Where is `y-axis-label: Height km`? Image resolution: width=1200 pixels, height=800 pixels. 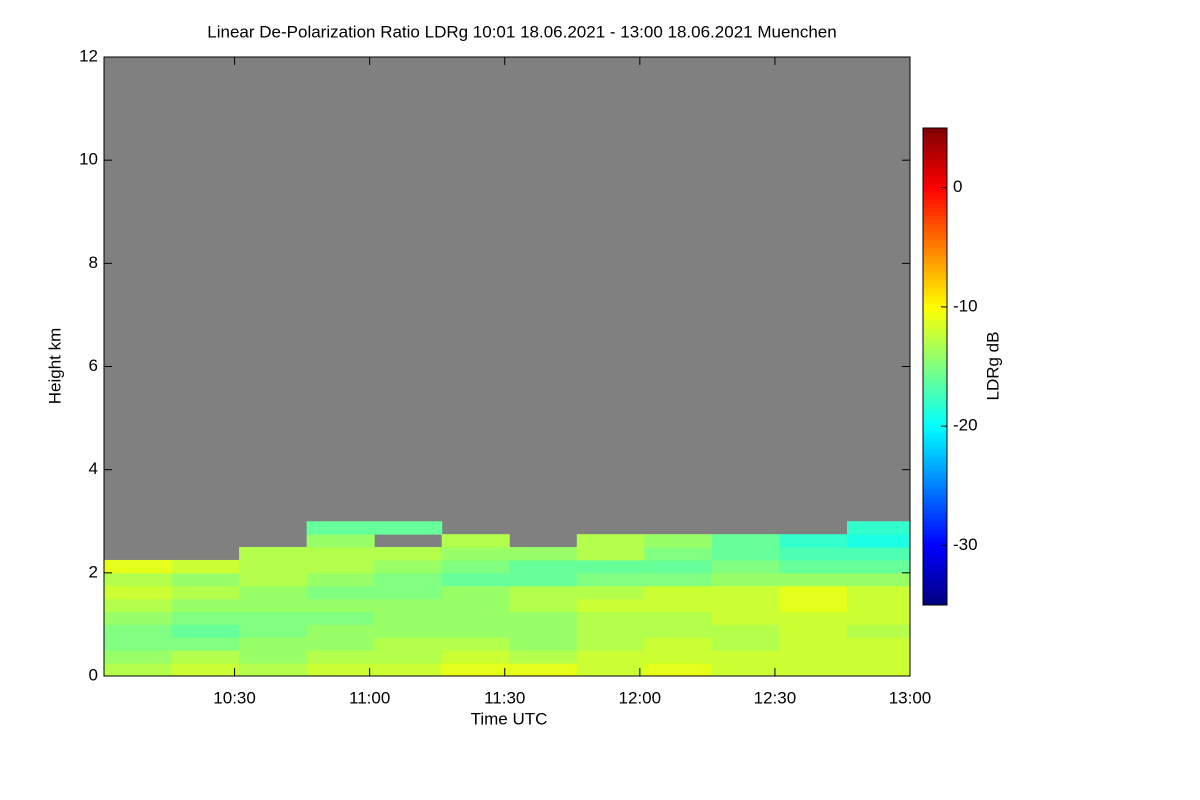
y-axis-label: Height km is located at coordinates (54, 366).